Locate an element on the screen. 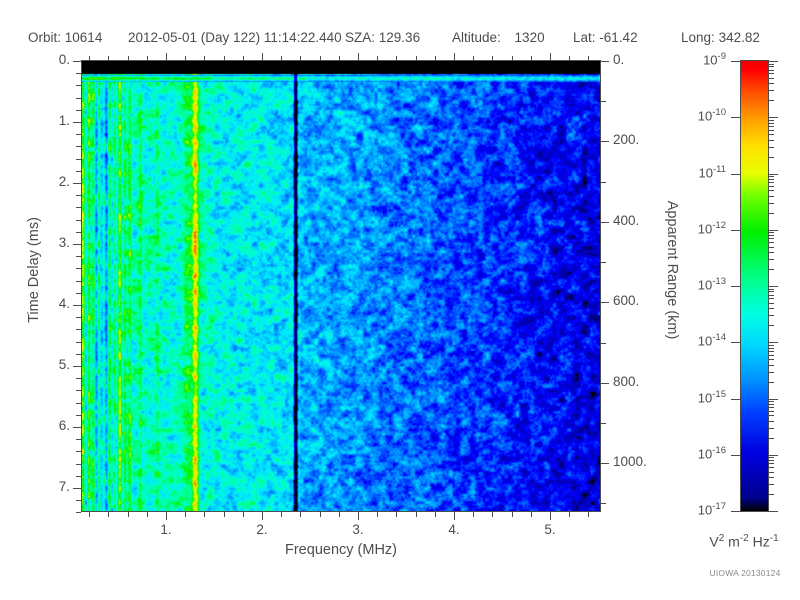  right-tick-label: 800. is located at coordinates (626, 381).